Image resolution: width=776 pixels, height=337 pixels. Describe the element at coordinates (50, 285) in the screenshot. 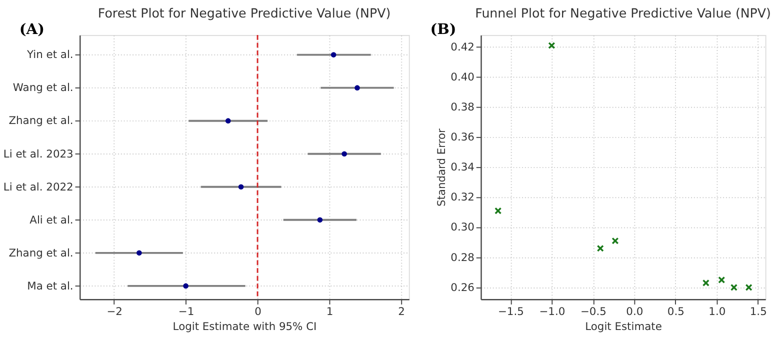

I see `y-tick-label: Ma et al.` at that location.